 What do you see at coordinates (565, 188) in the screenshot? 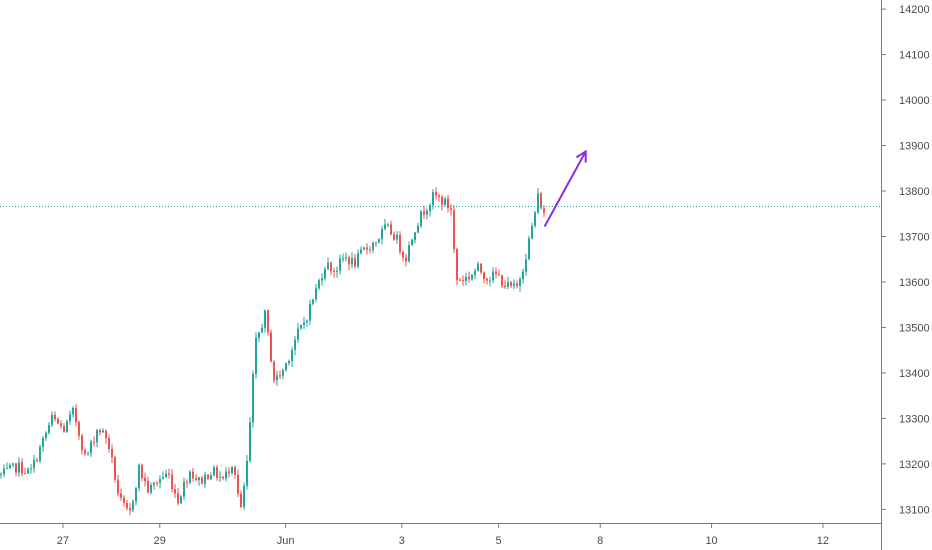
I see `trend-arrow-line` at bounding box center [565, 188].